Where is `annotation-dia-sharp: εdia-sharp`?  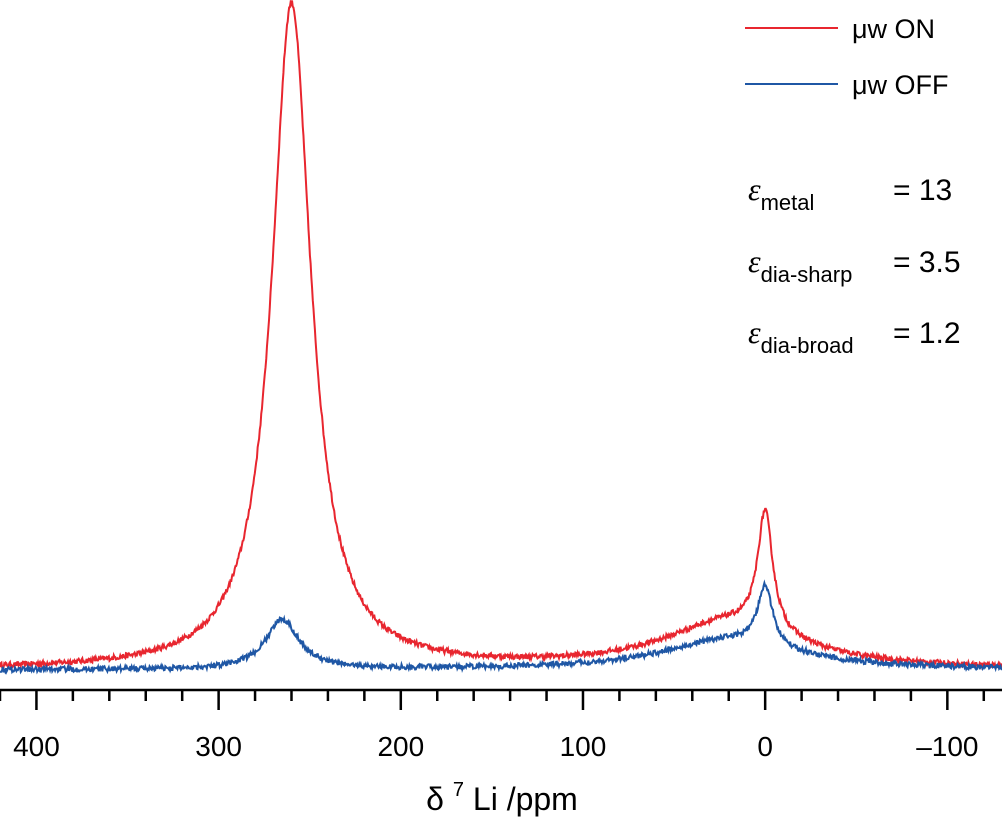 annotation-dia-sharp: εdia-sharp is located at coordinates (800, 265).